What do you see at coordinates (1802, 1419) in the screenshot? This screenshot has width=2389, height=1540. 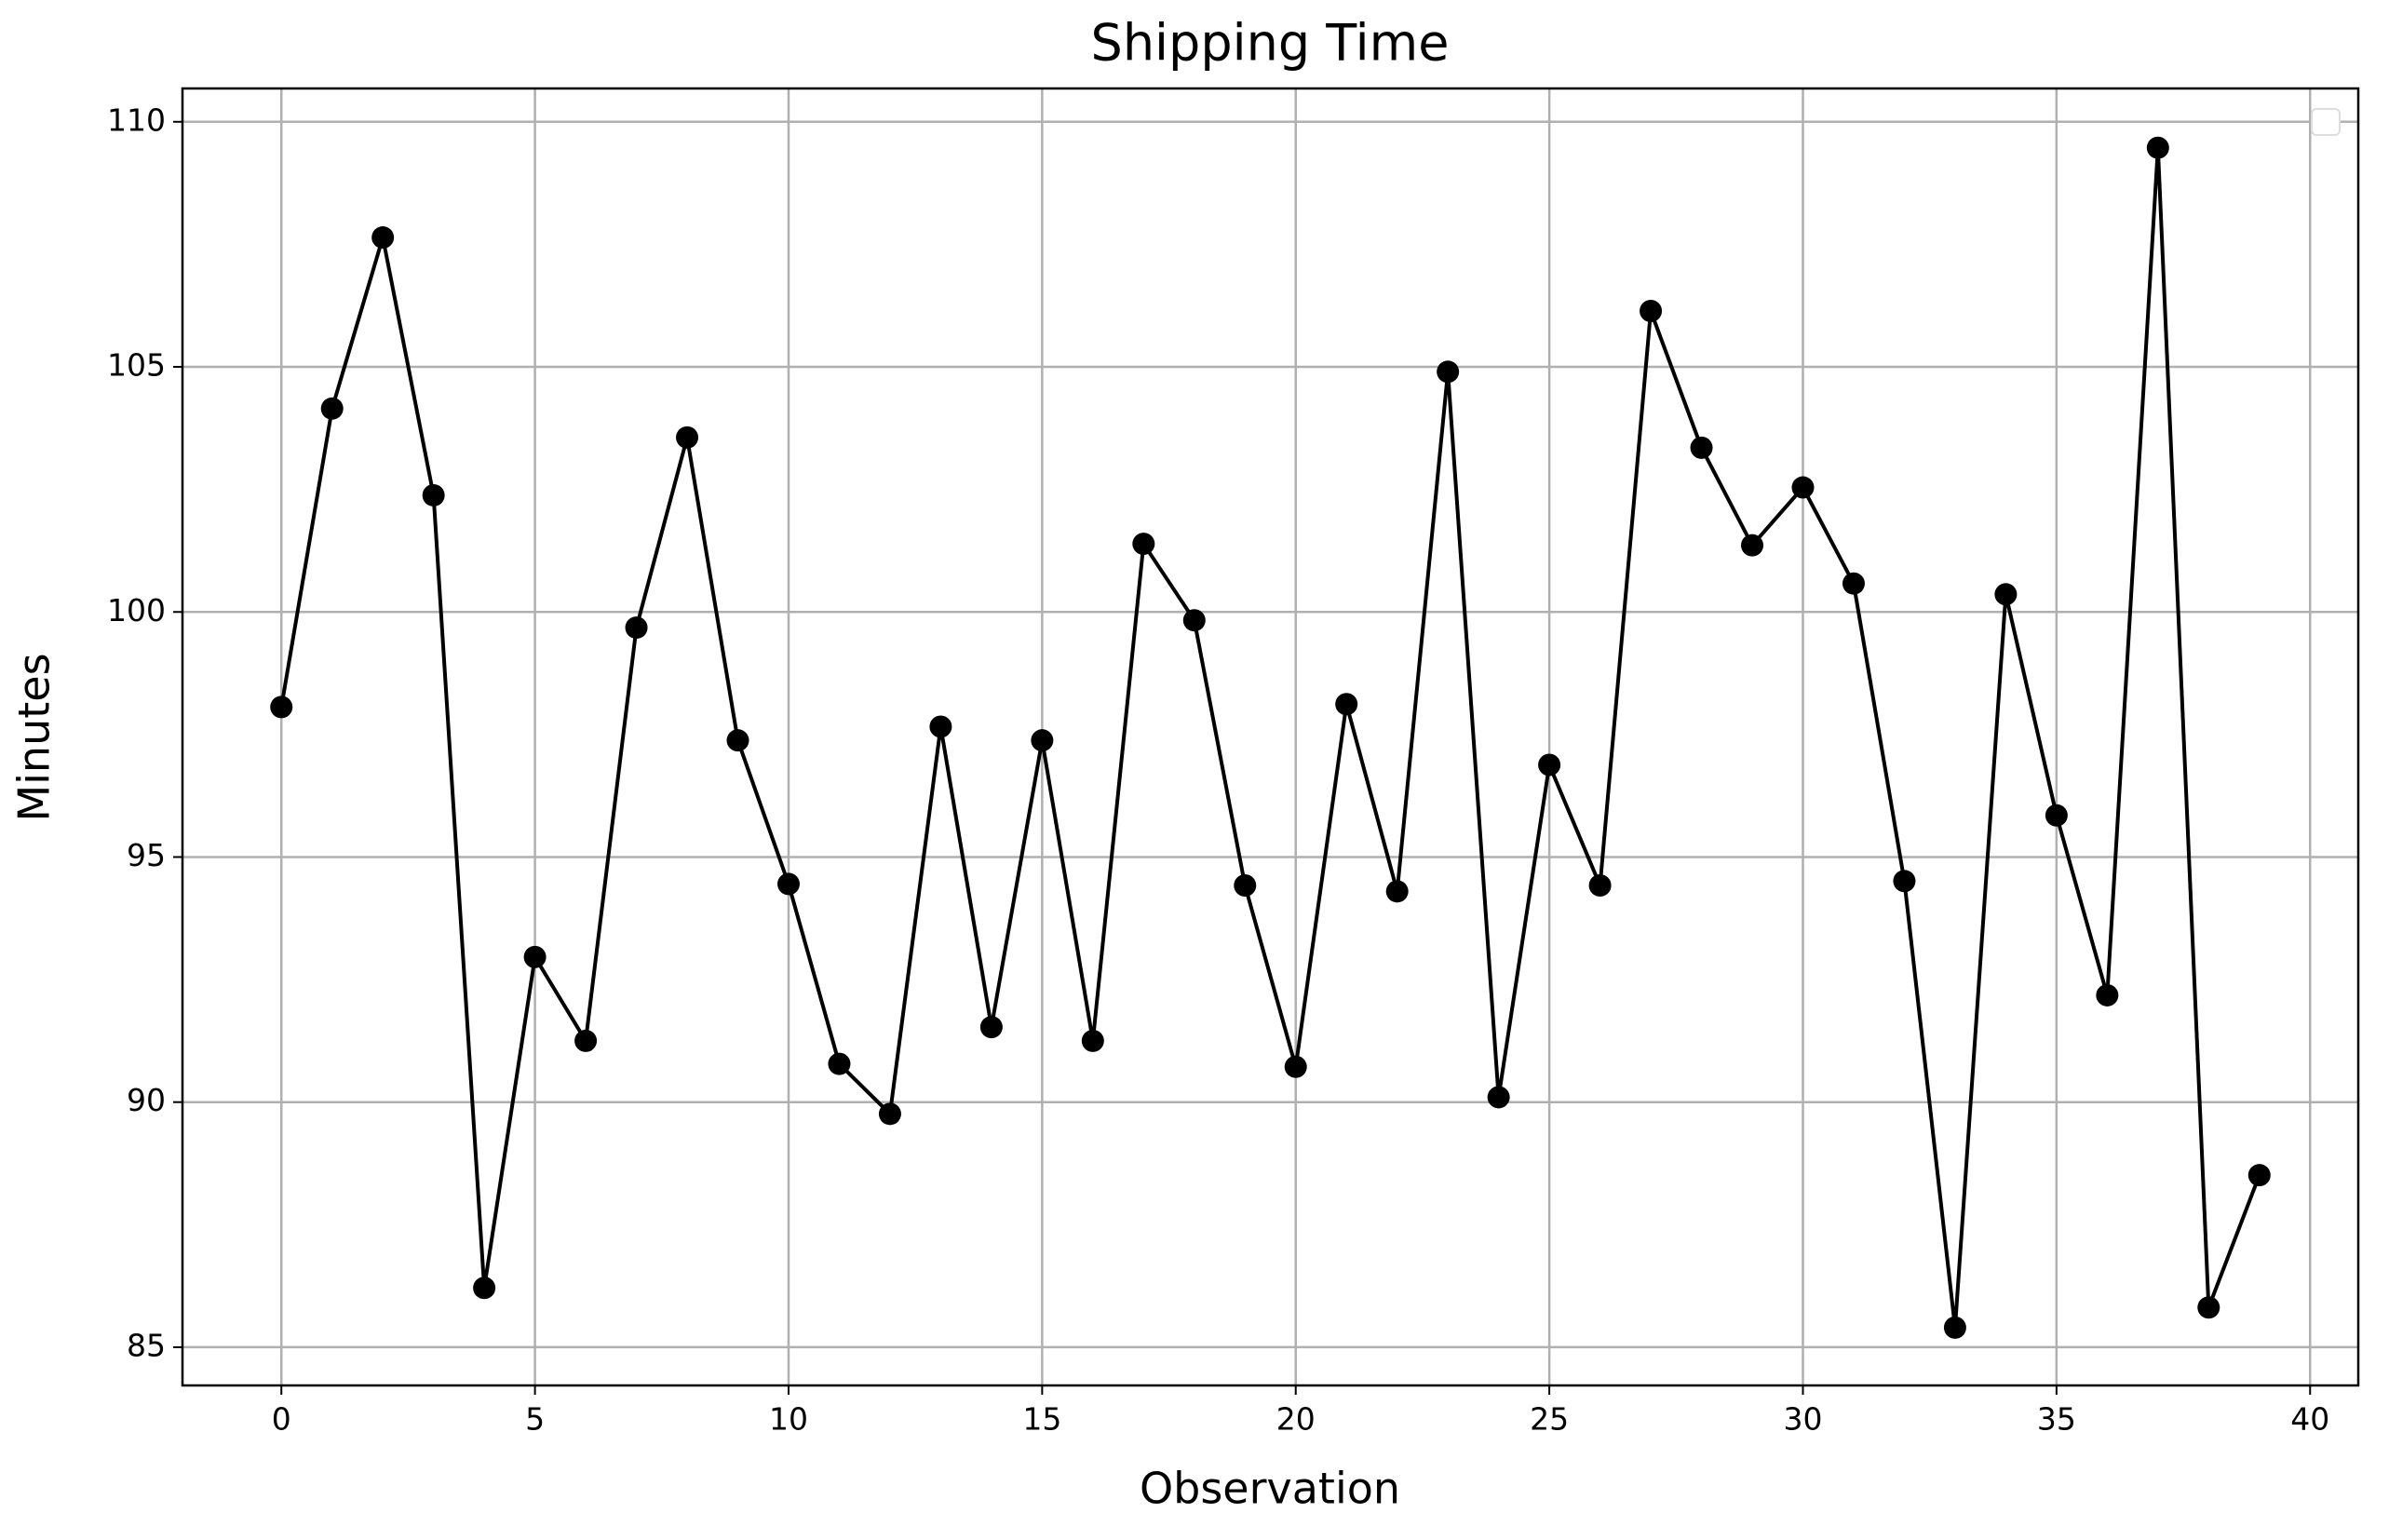 I see `x-tick-label: 30` at bounding box center [1802, 1419].